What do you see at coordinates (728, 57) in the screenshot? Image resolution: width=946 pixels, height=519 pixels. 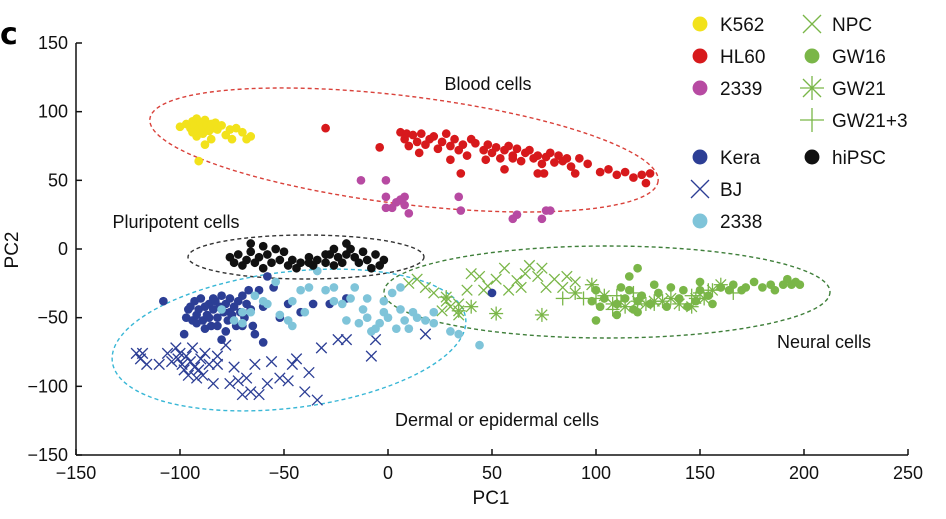 I see `legend-entry: HL60` at bounding box center [728, 57].